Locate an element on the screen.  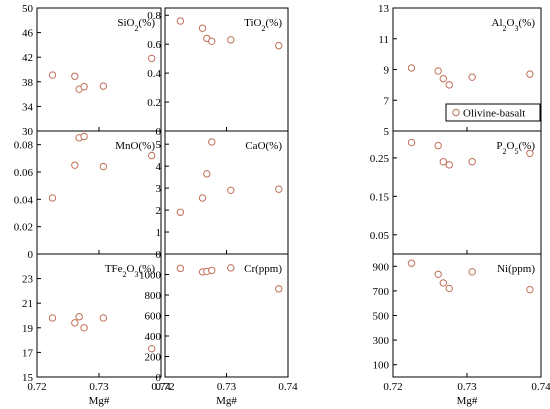
y-tick-label: 600 is located at coordinates (153, 317).